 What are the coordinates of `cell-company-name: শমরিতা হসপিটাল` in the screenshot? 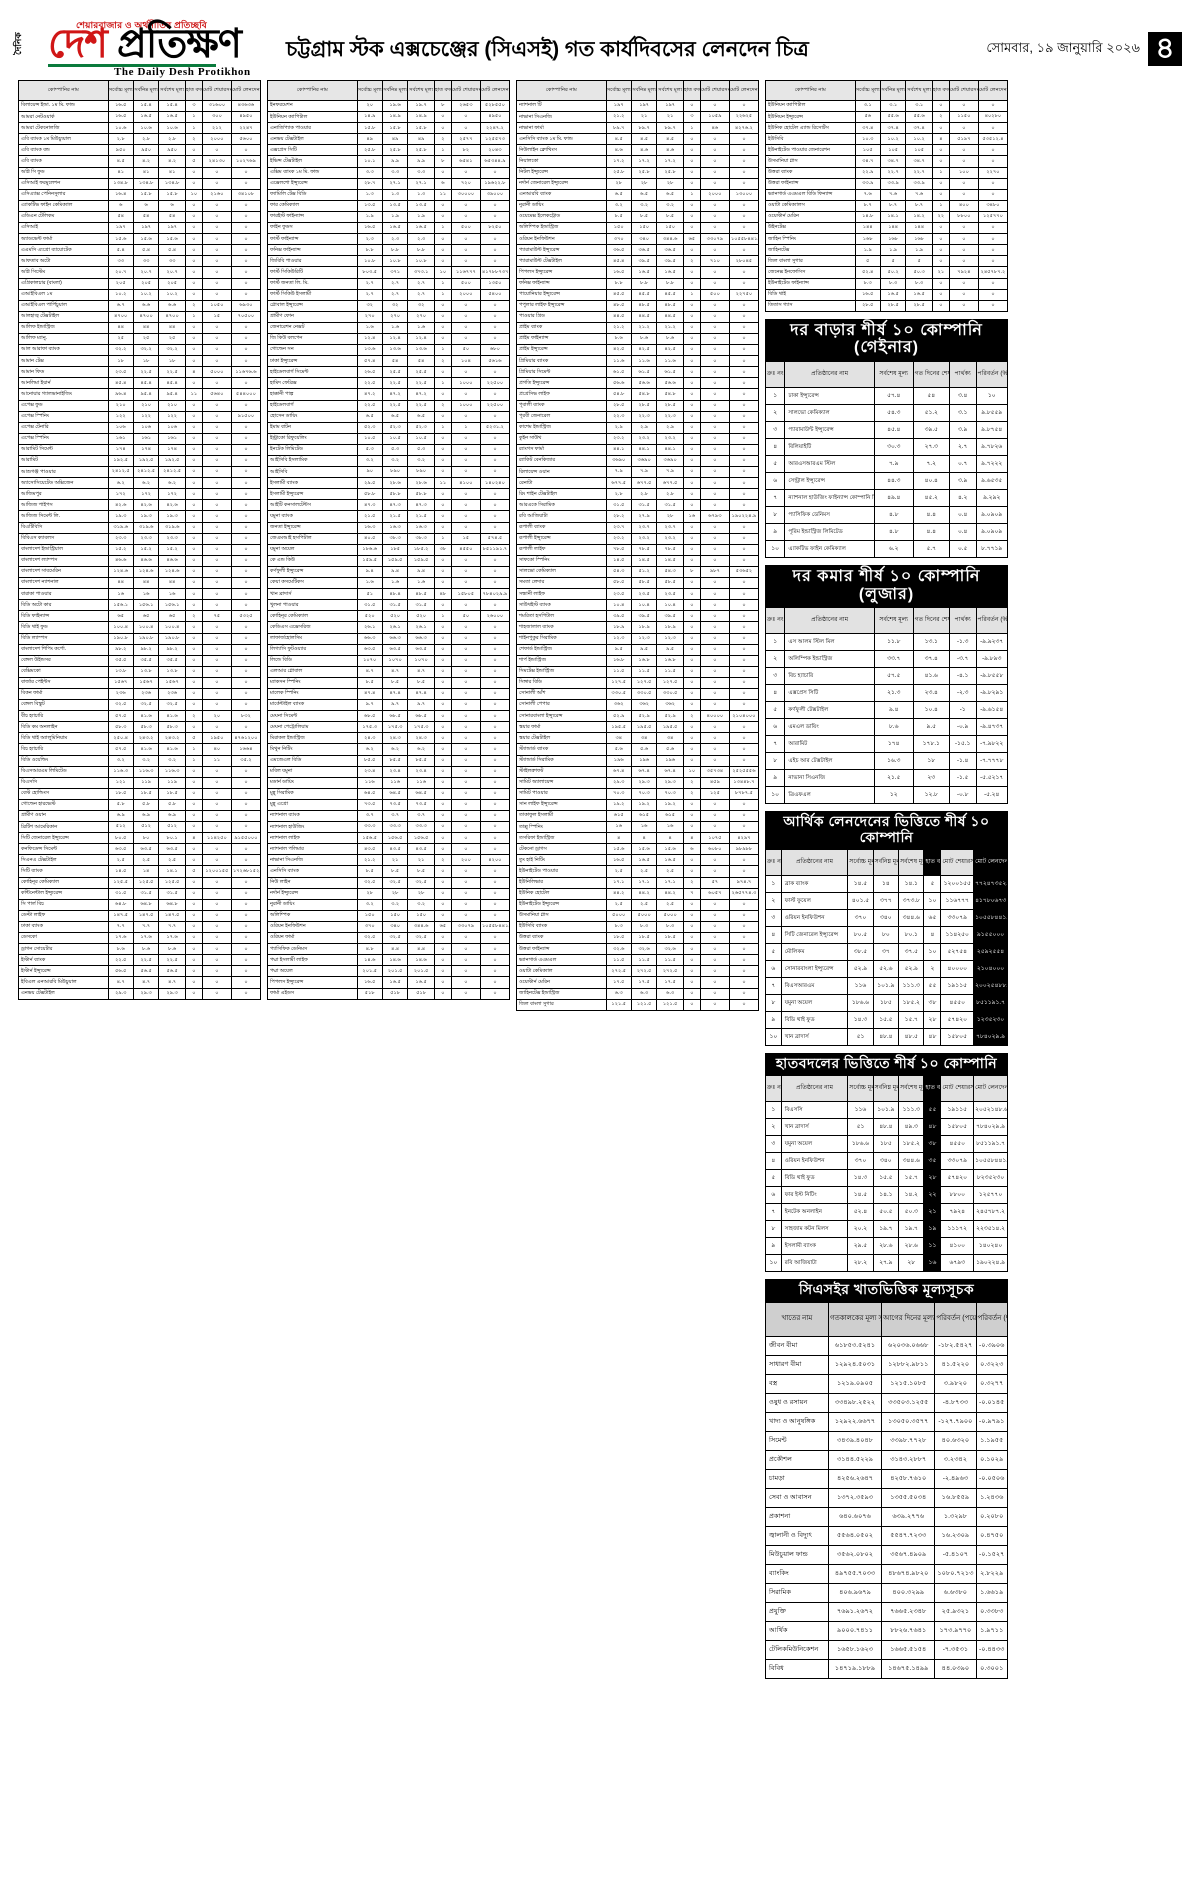 It's located at (561, 616).